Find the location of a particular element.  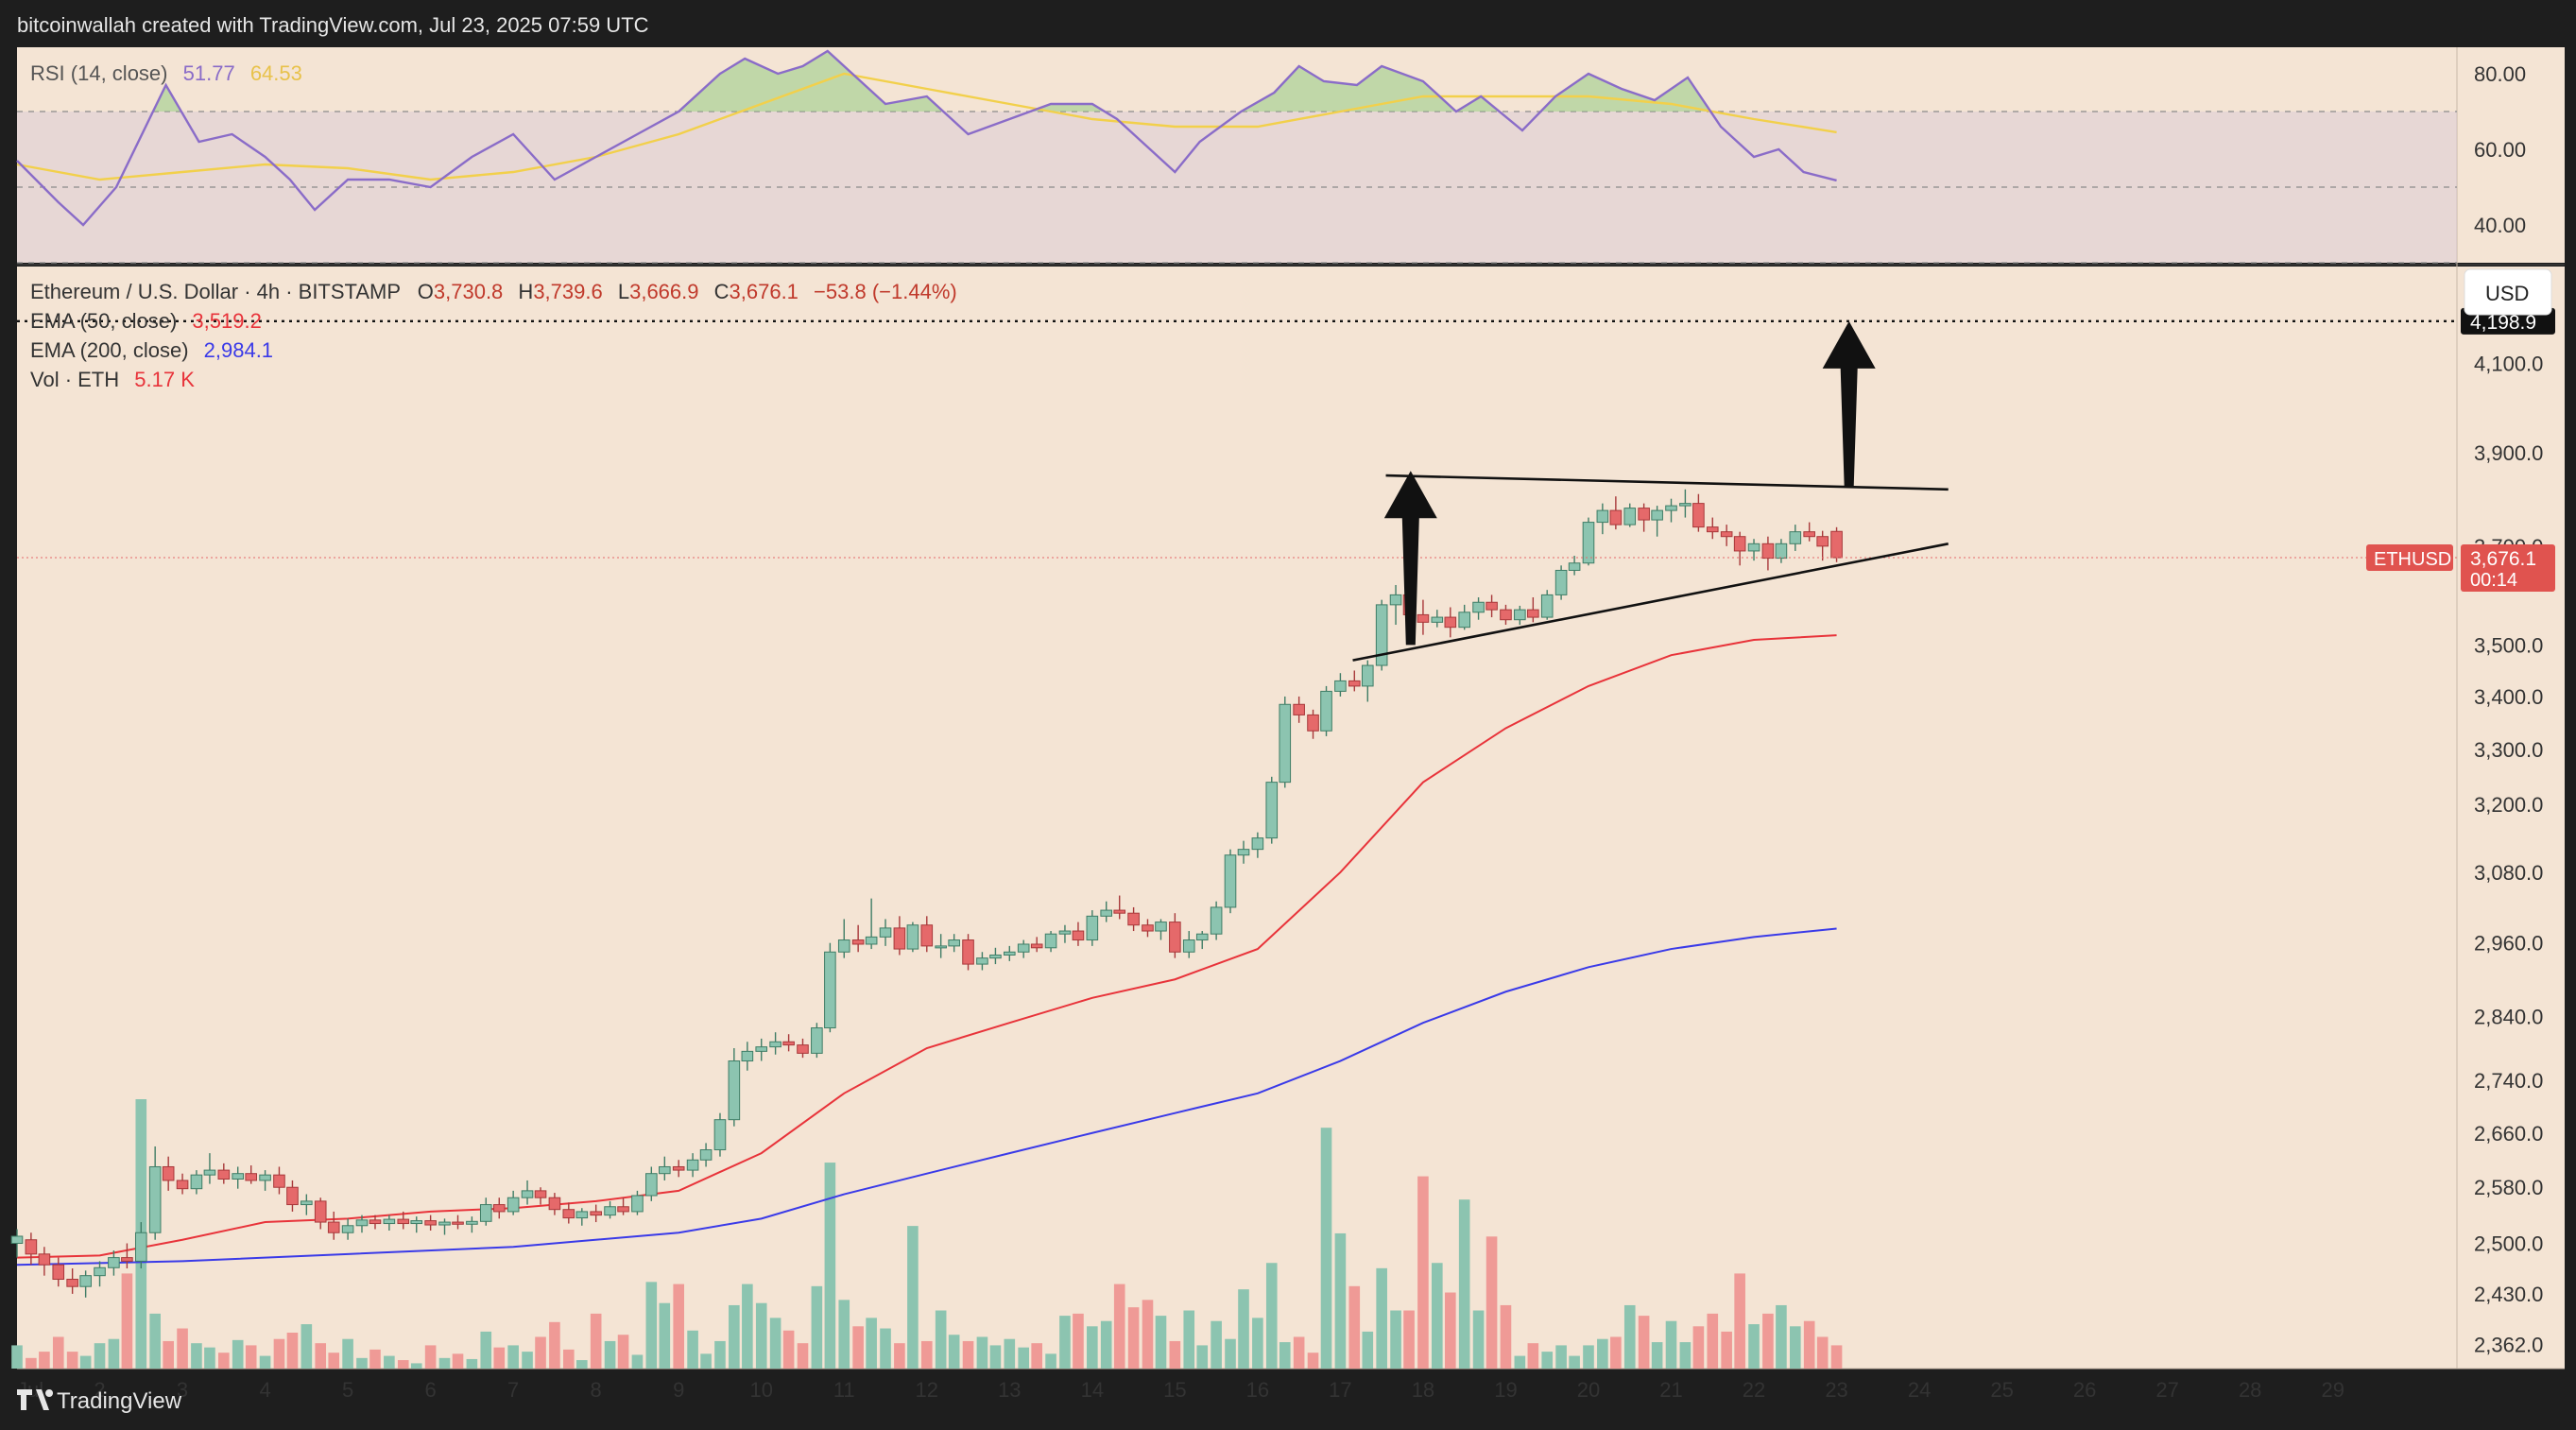

currency-button: USD is located at coordinates (2508, 292).